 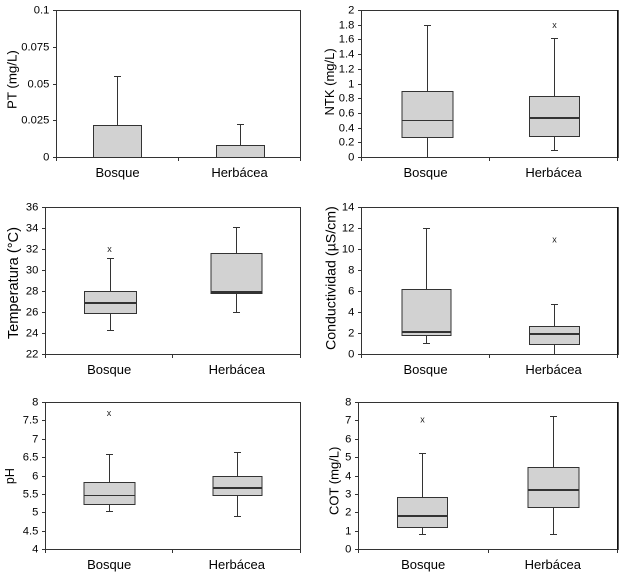 I want to click on svg-text: 14, so click(x=348, y=208).